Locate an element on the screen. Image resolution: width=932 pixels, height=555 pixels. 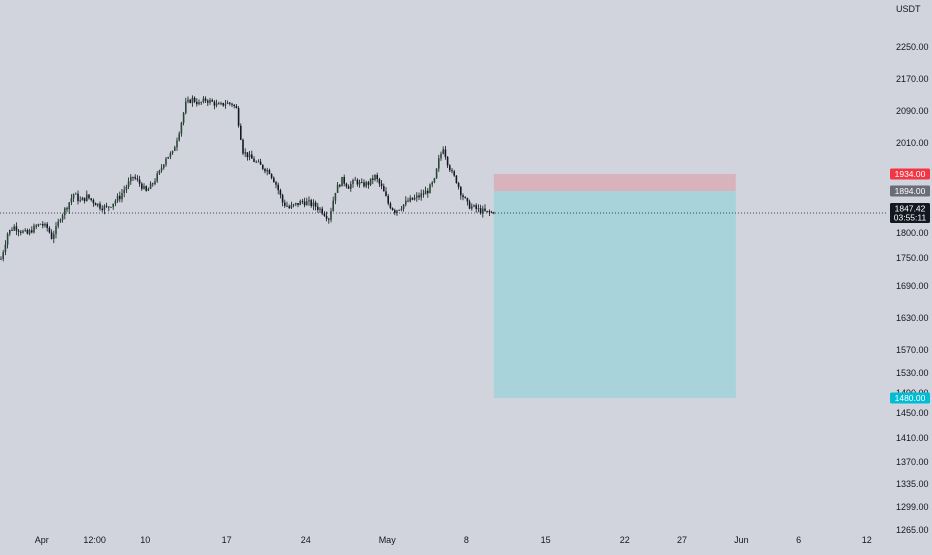
stop-loss-zone is located at coordinates (614, 182).